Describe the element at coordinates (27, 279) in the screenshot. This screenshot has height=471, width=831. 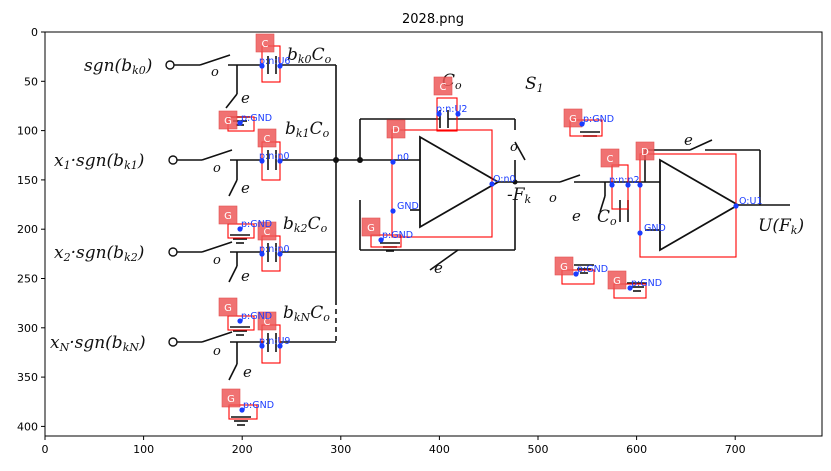
I see `y-tick-label: 250` at that location.